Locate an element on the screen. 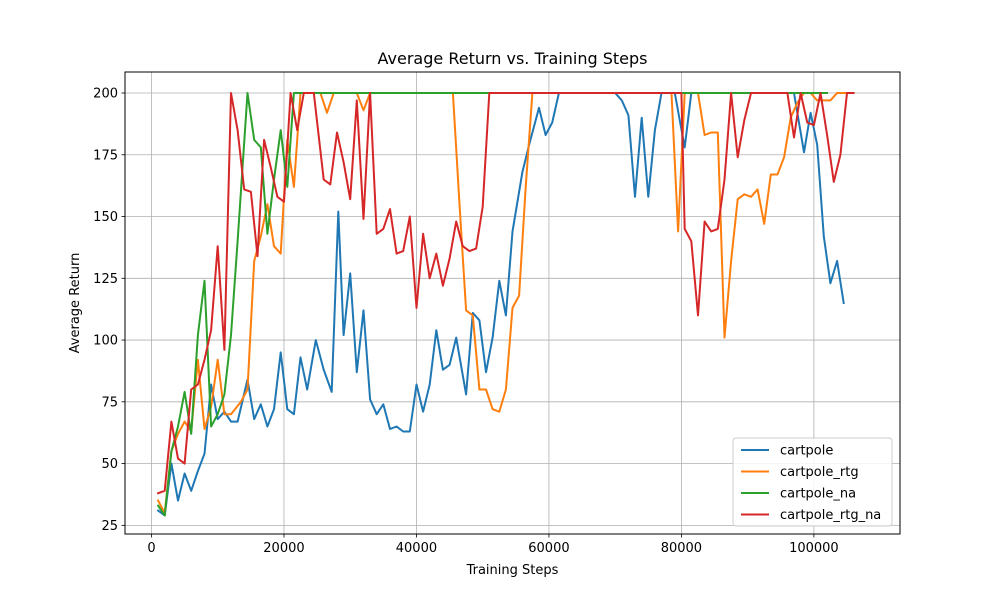 The height and width of the screenshot is (604, 1000). x-tick-label: 40000 is located at coordinates (416, 548).